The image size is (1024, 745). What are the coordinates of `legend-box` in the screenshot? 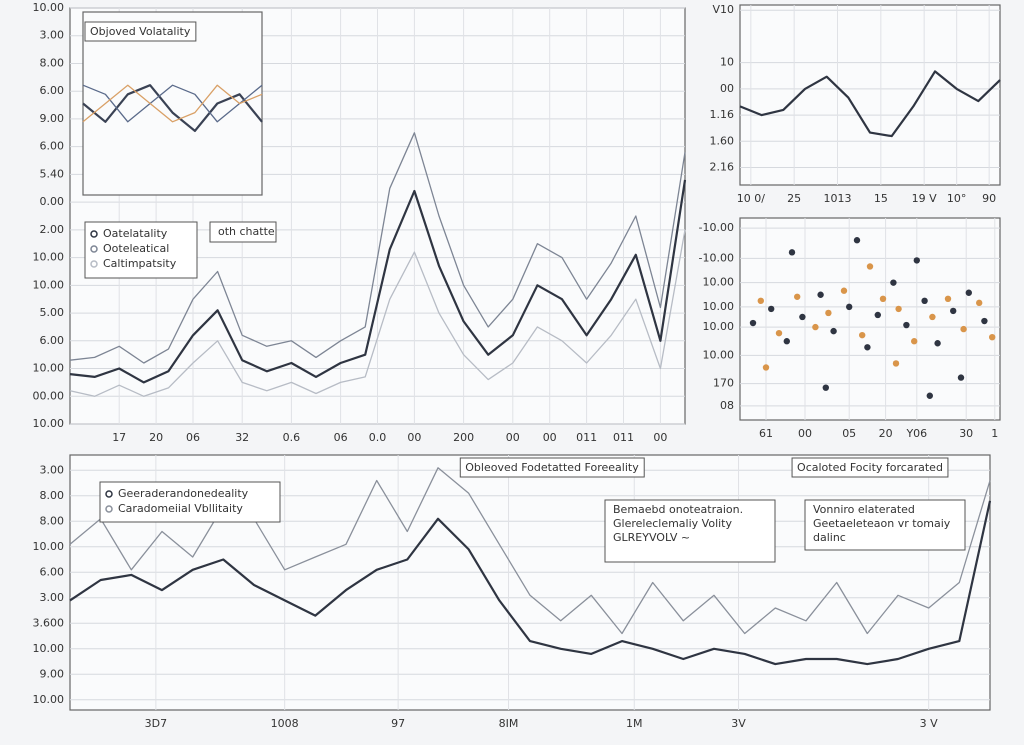 It's located at (190, 502).